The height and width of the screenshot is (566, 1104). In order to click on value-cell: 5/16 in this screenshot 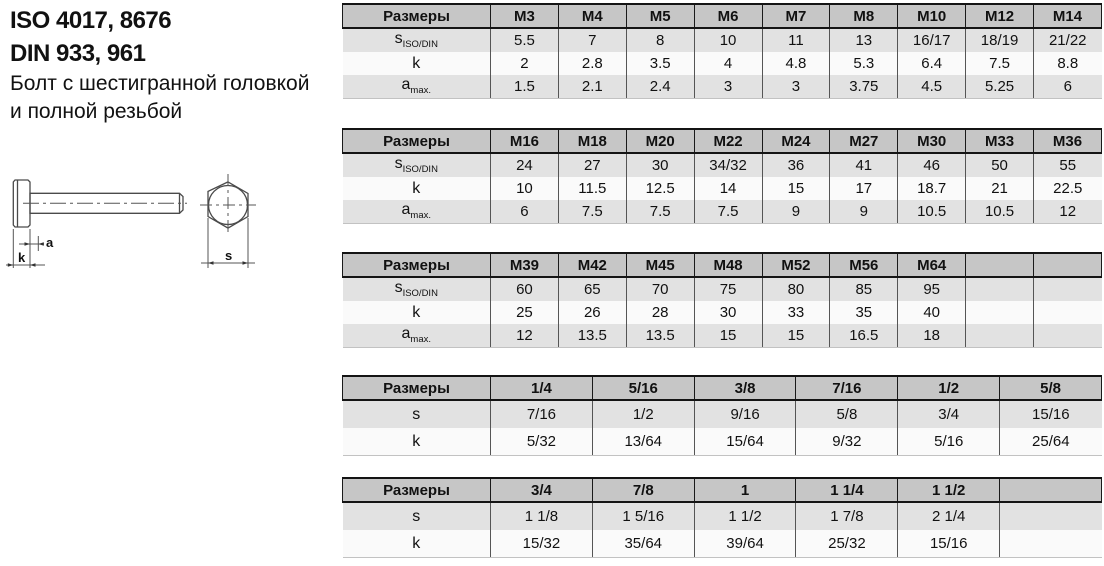, I will do `click(948, 442)`.